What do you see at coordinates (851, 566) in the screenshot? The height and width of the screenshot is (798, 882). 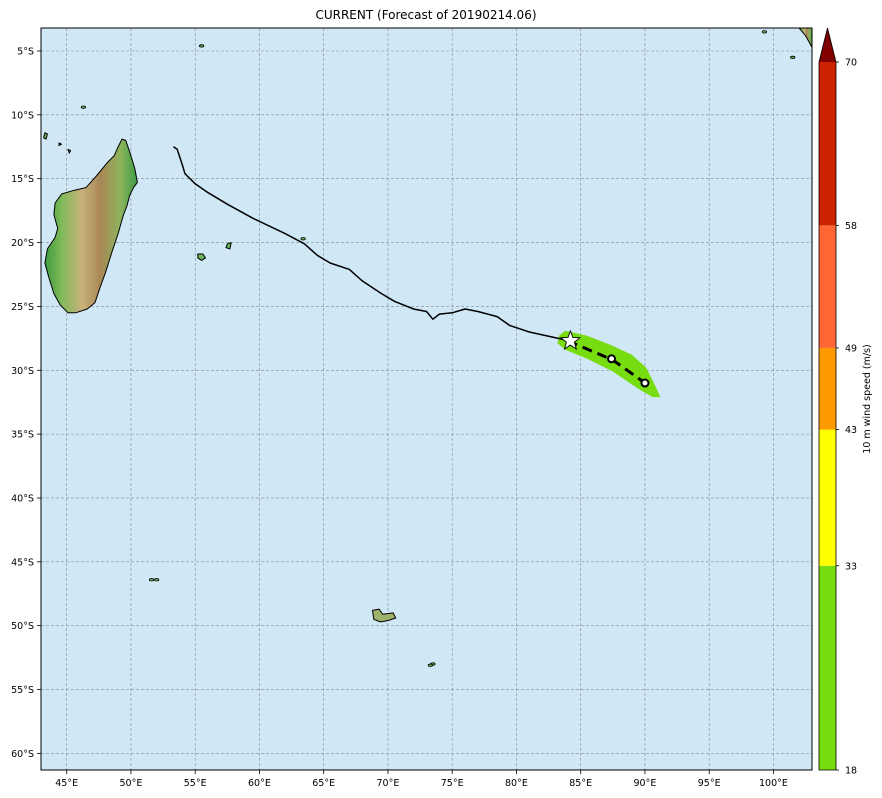 I see `colorbar-tick-label: 33` at bounding box center [851, 566].